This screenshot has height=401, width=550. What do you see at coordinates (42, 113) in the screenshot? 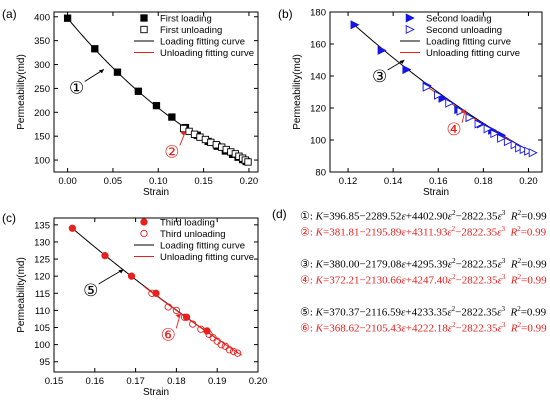
I see `y-tick-label: 200` at bounding box center [42, 113].